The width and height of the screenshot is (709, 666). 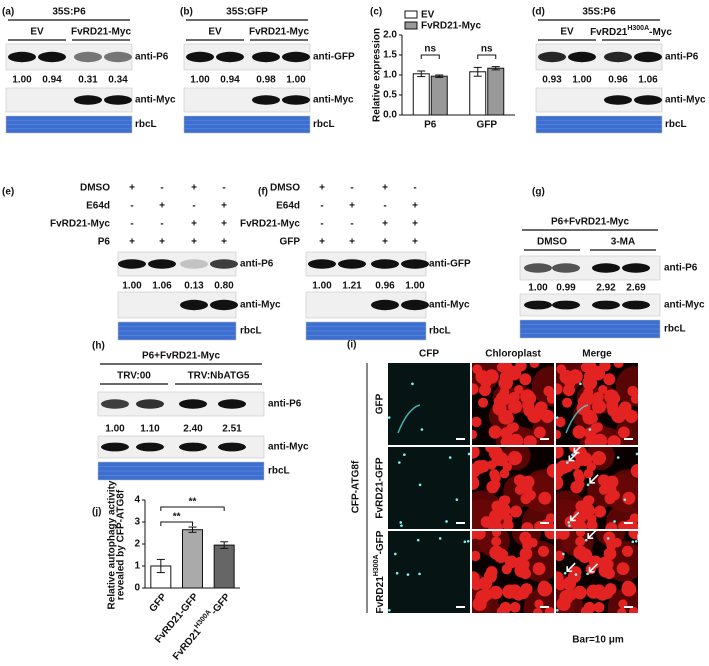 What do you see at coordinates (181, 356) in the screenshot?
I see `construct-label: P6+FvRD21-Myc` at bounding box center [181, 356].